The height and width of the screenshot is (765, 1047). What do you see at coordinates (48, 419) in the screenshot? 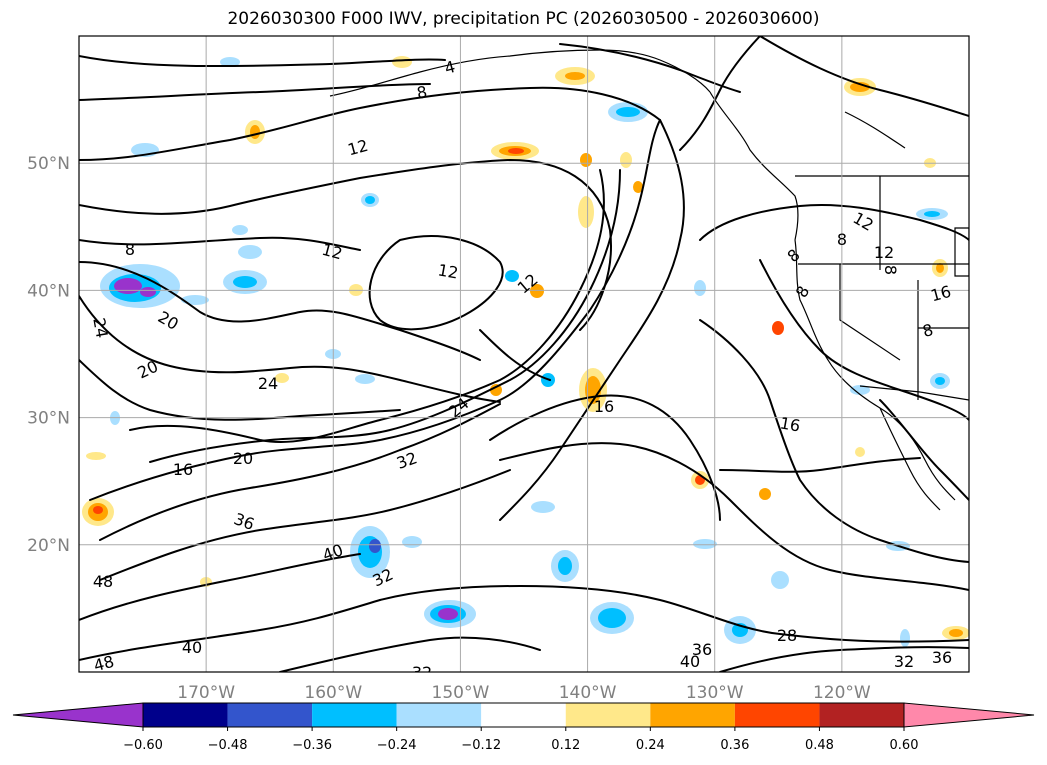
I see `lat-tick-label: 30°N` at bounding box center [48, 419].